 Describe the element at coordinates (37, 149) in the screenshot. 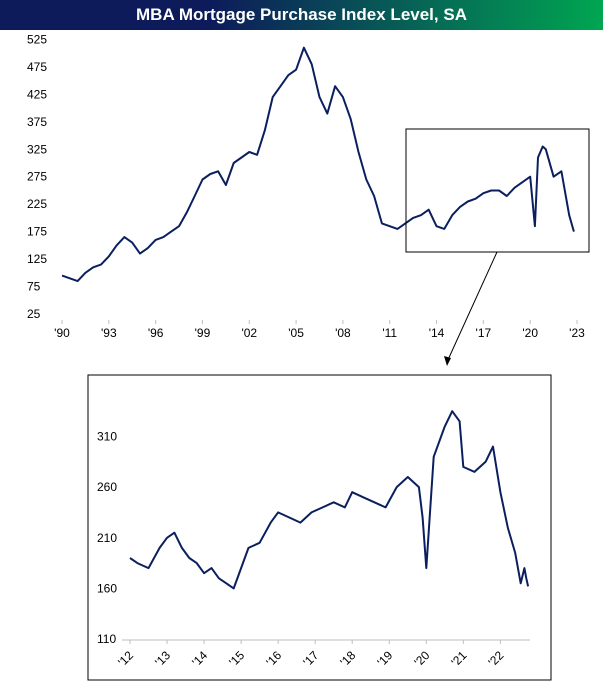

I see `main-y-tick-label: 325` at that location.